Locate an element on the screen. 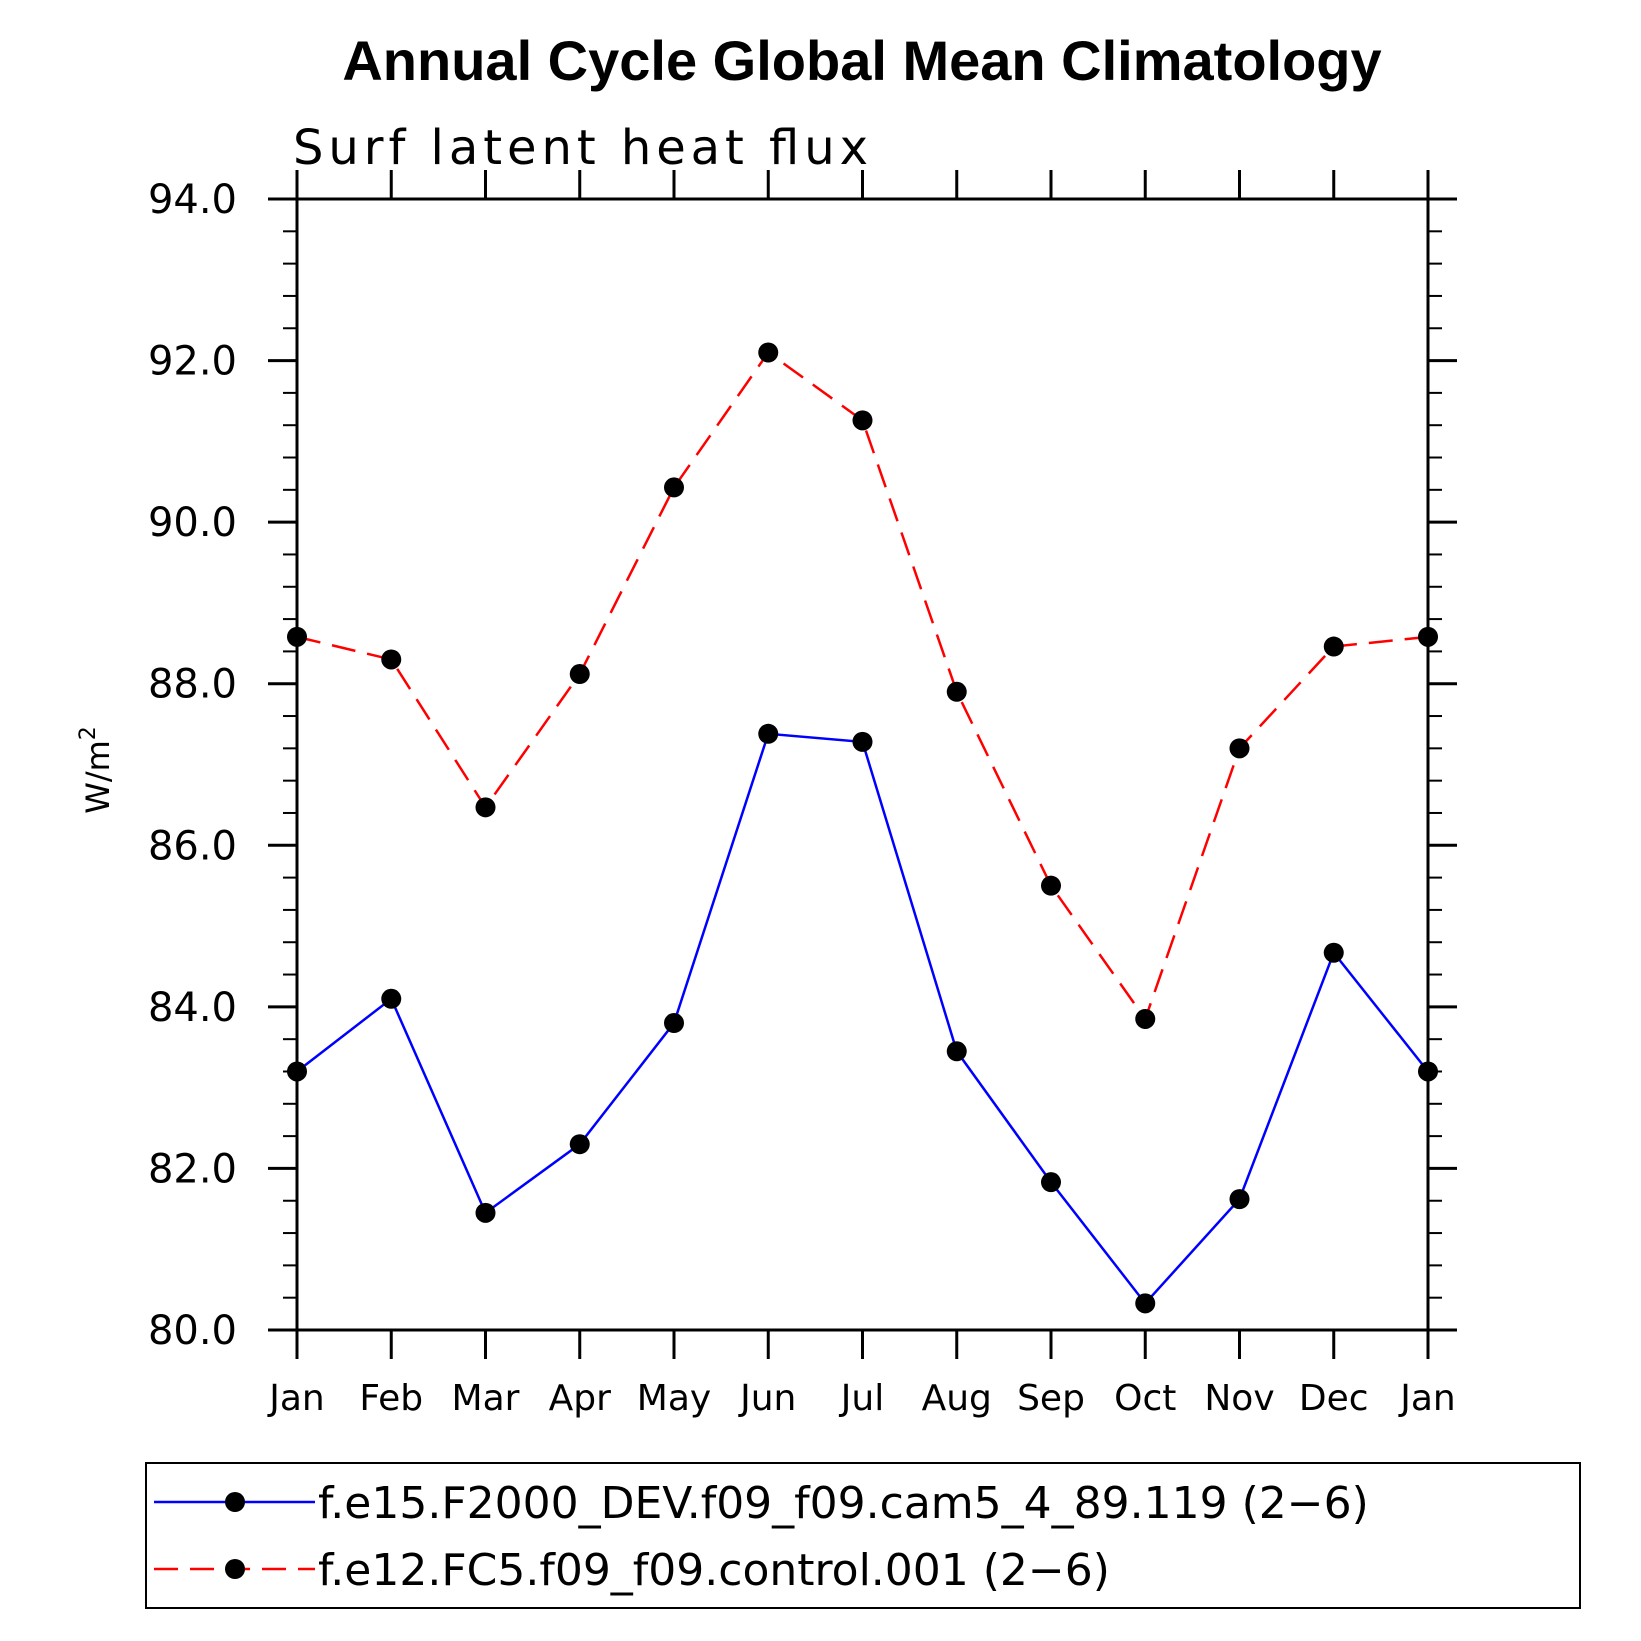  y-tick-label: 80.0 is located at coordinates (192, 1331).